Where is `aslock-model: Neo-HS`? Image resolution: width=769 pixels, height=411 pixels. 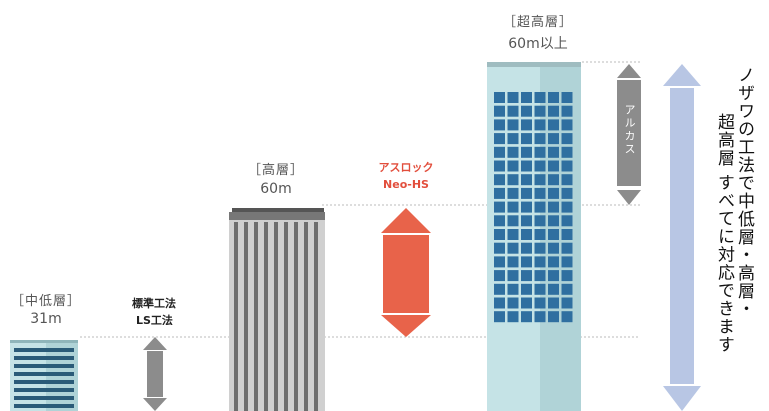 aslock-model: Neo-HS is located at coordinates (406, 184).